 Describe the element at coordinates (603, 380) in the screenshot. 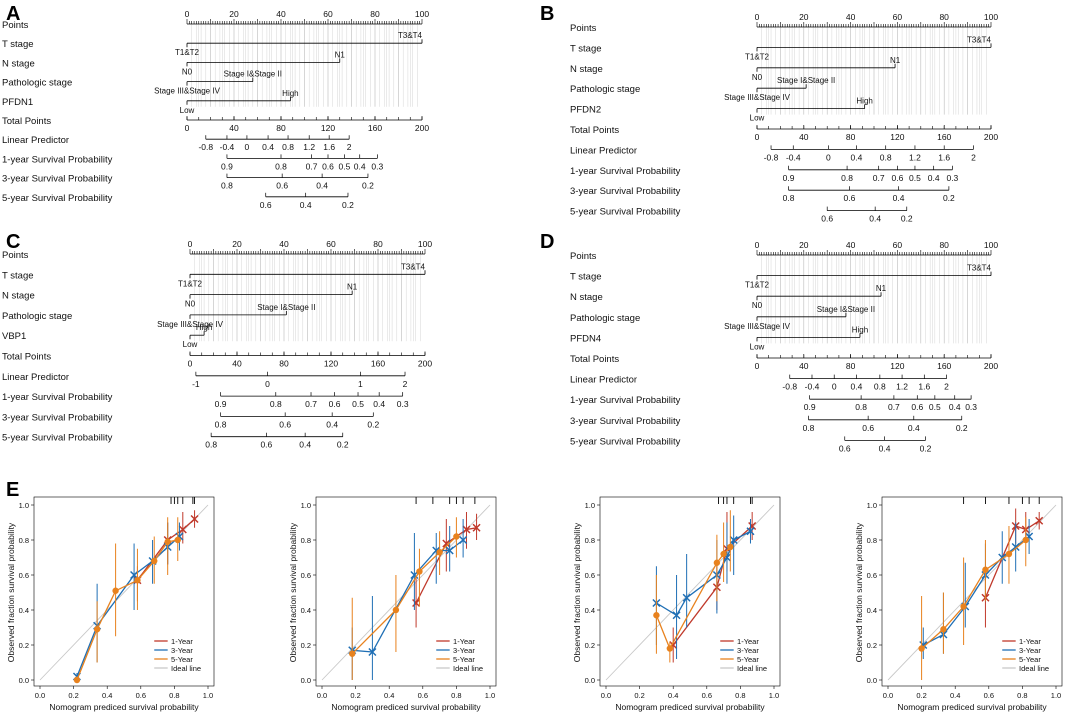

I see `row-label-linear-predictor: Linear Predictor` at that location.